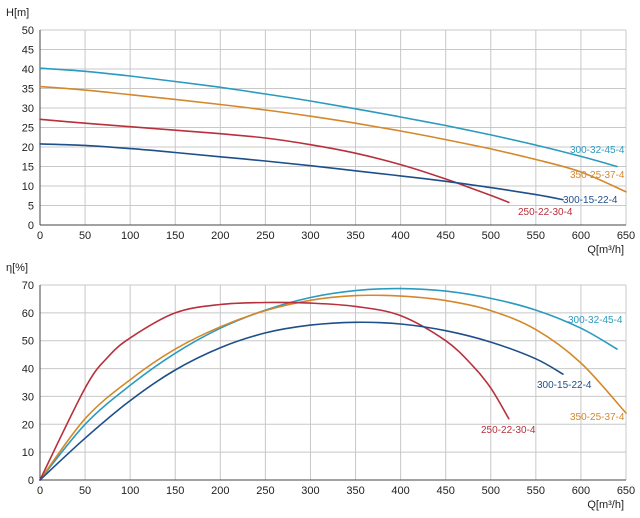 This screenshot has width=640, height=518. Describe the element at coordinates (31, 207) in the screenshot. I see `y-tick-label: 5` at that location.